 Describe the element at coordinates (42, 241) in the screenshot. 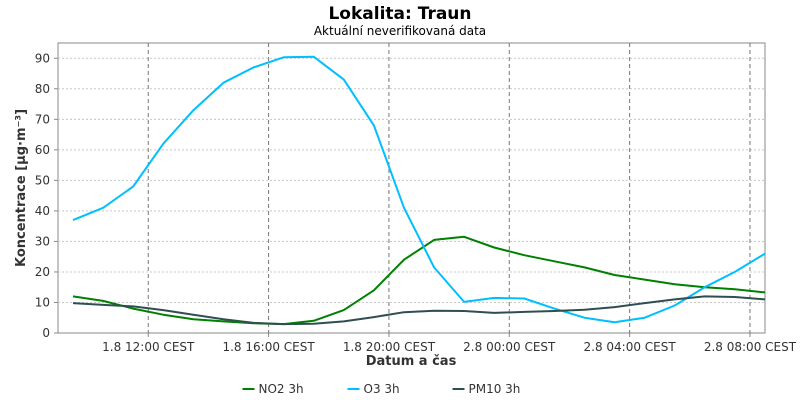

I see `y-tick-label: 30` at that location.